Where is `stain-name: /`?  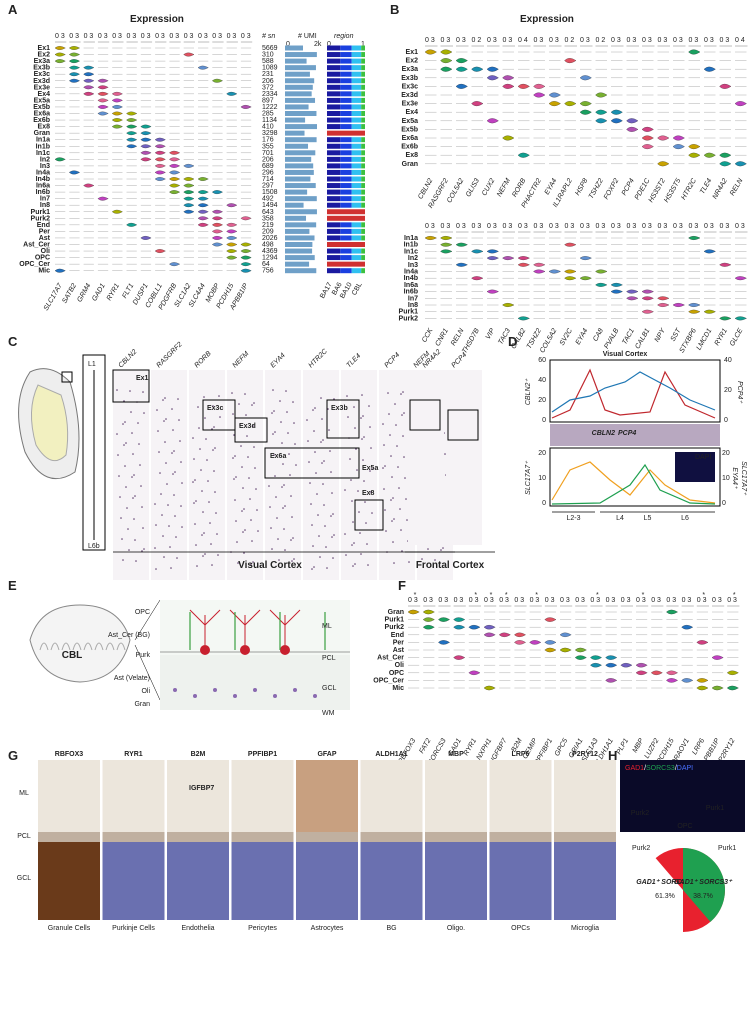 stain-name: / is located at coordinates (645, 768).